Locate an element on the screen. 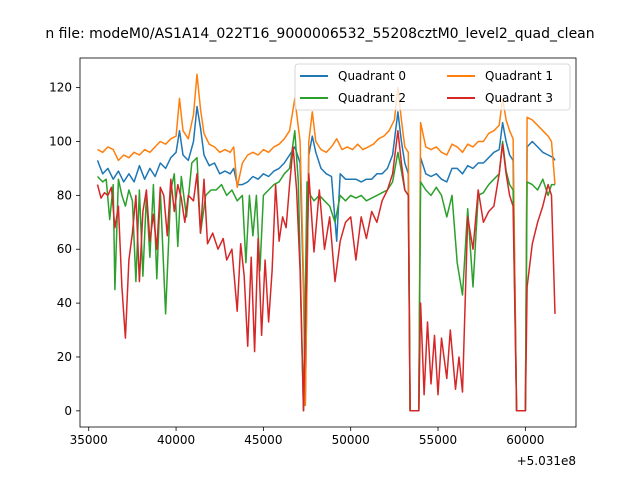 The image size is (640, 480). legend: Quadrant 0 Quadrant 1 Quadrant 2 Quadrant 3 is located at coordinates (432, 87).